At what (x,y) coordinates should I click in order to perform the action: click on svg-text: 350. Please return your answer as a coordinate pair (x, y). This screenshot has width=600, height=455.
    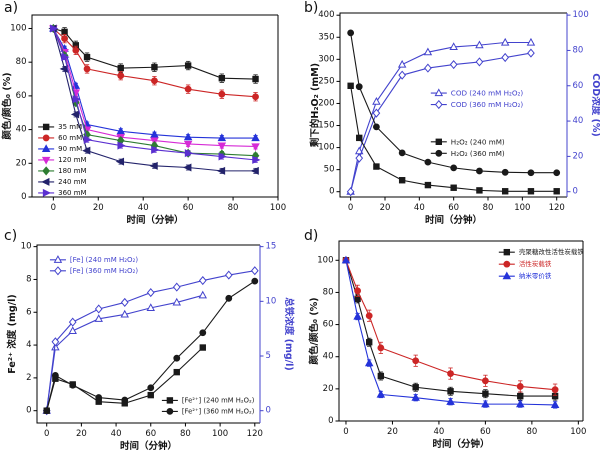
    Looking at the image, I should click on (326, 37).